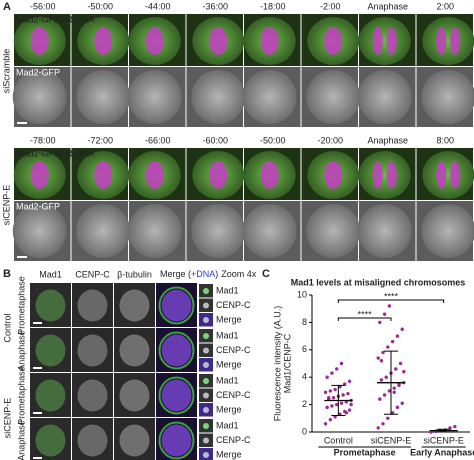 Image resolution: width=474 pixels, height=460 pixels. Describe the element at coordinates (330, 140) in the screenshot. I see `time-label: -20:00` at that location.